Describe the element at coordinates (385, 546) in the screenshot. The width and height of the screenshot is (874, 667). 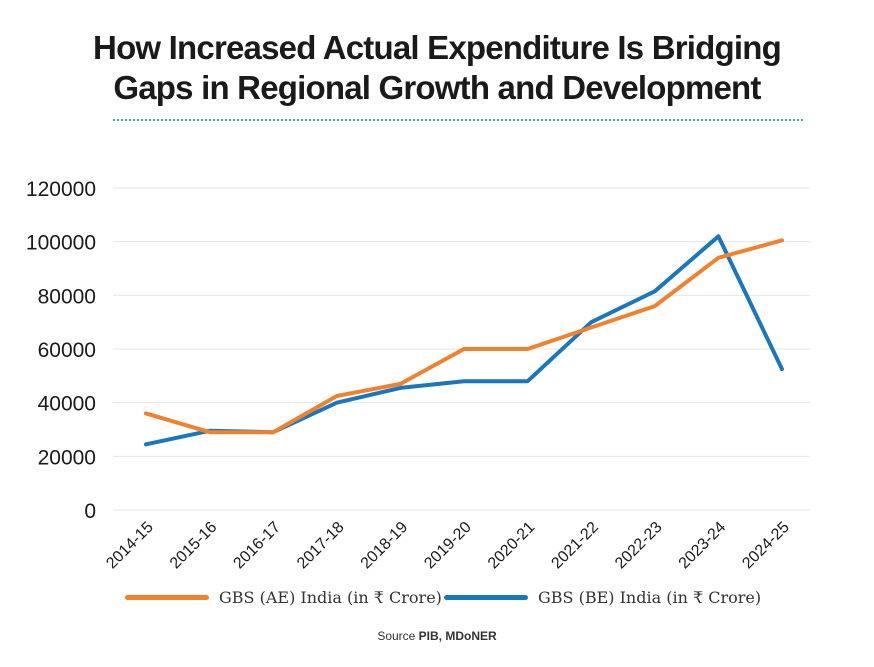
I see `x-tick-label: 2018-19` at that location.